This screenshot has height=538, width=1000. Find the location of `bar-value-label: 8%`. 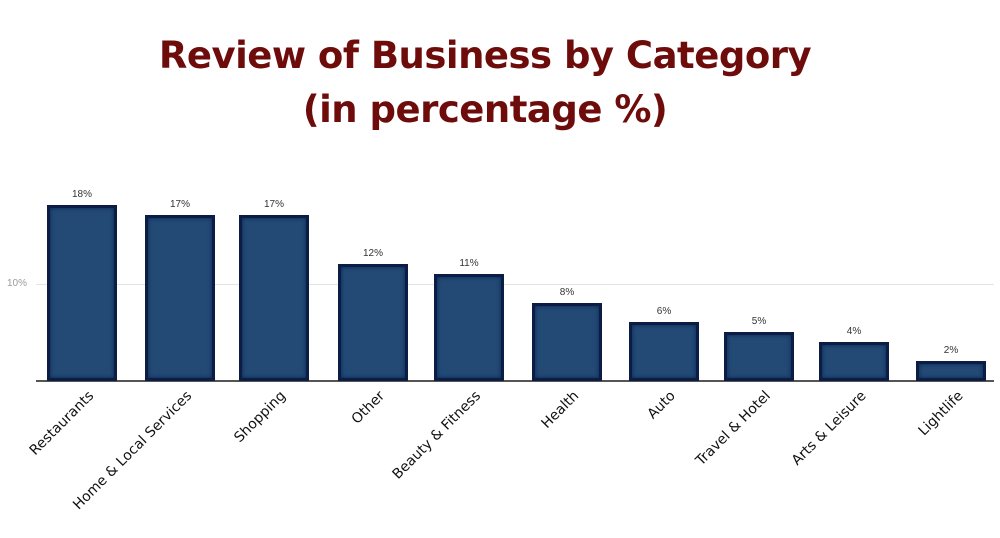

bar-value-label: 8% is located at coordinates (567, 292).